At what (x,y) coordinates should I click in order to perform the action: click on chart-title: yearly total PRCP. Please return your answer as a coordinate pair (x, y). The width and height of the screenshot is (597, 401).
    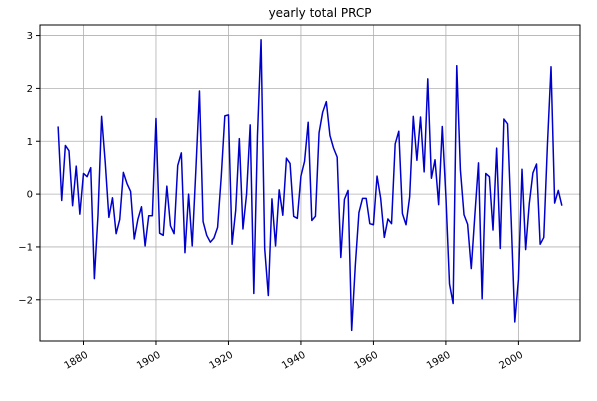
    Looking at the image, I should click on (320, 13).